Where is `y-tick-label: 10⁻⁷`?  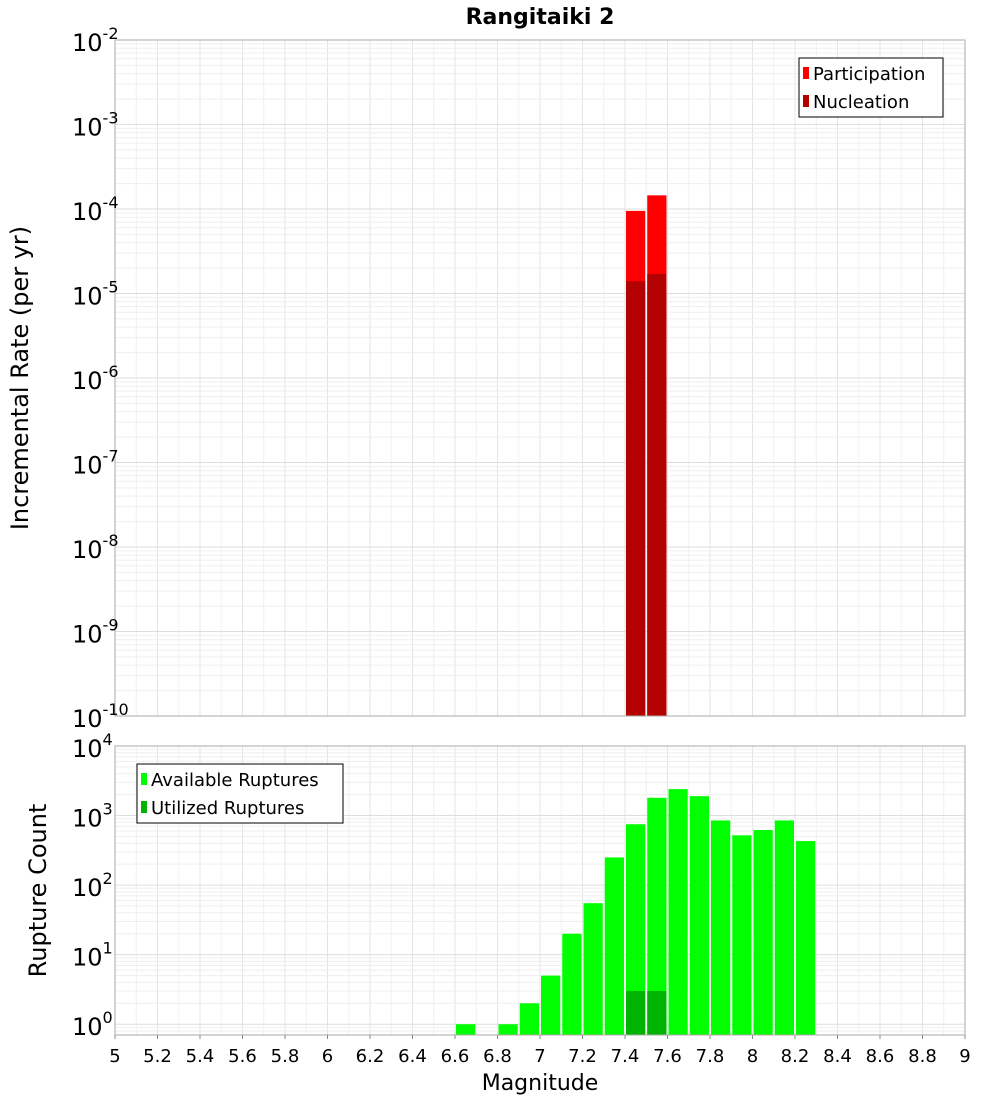
y-tick-label: 10⁻⁷ is located at coordinates (95, 463).